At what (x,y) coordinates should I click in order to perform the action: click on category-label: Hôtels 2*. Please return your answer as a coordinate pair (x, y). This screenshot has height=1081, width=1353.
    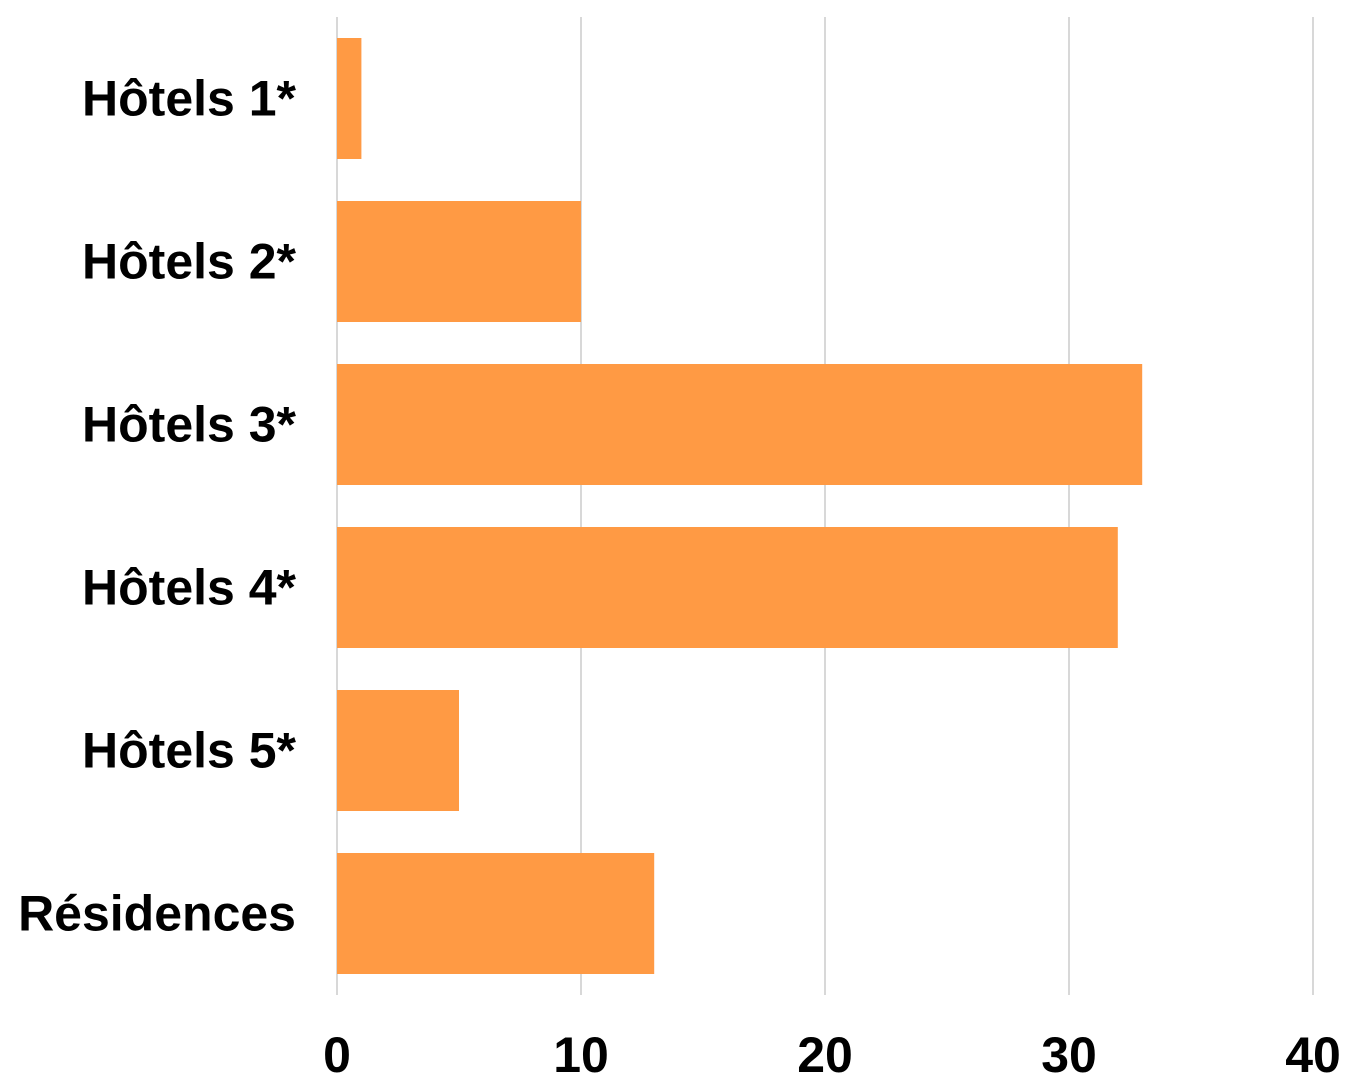
    Looking at the image, I should click on (189, 262).